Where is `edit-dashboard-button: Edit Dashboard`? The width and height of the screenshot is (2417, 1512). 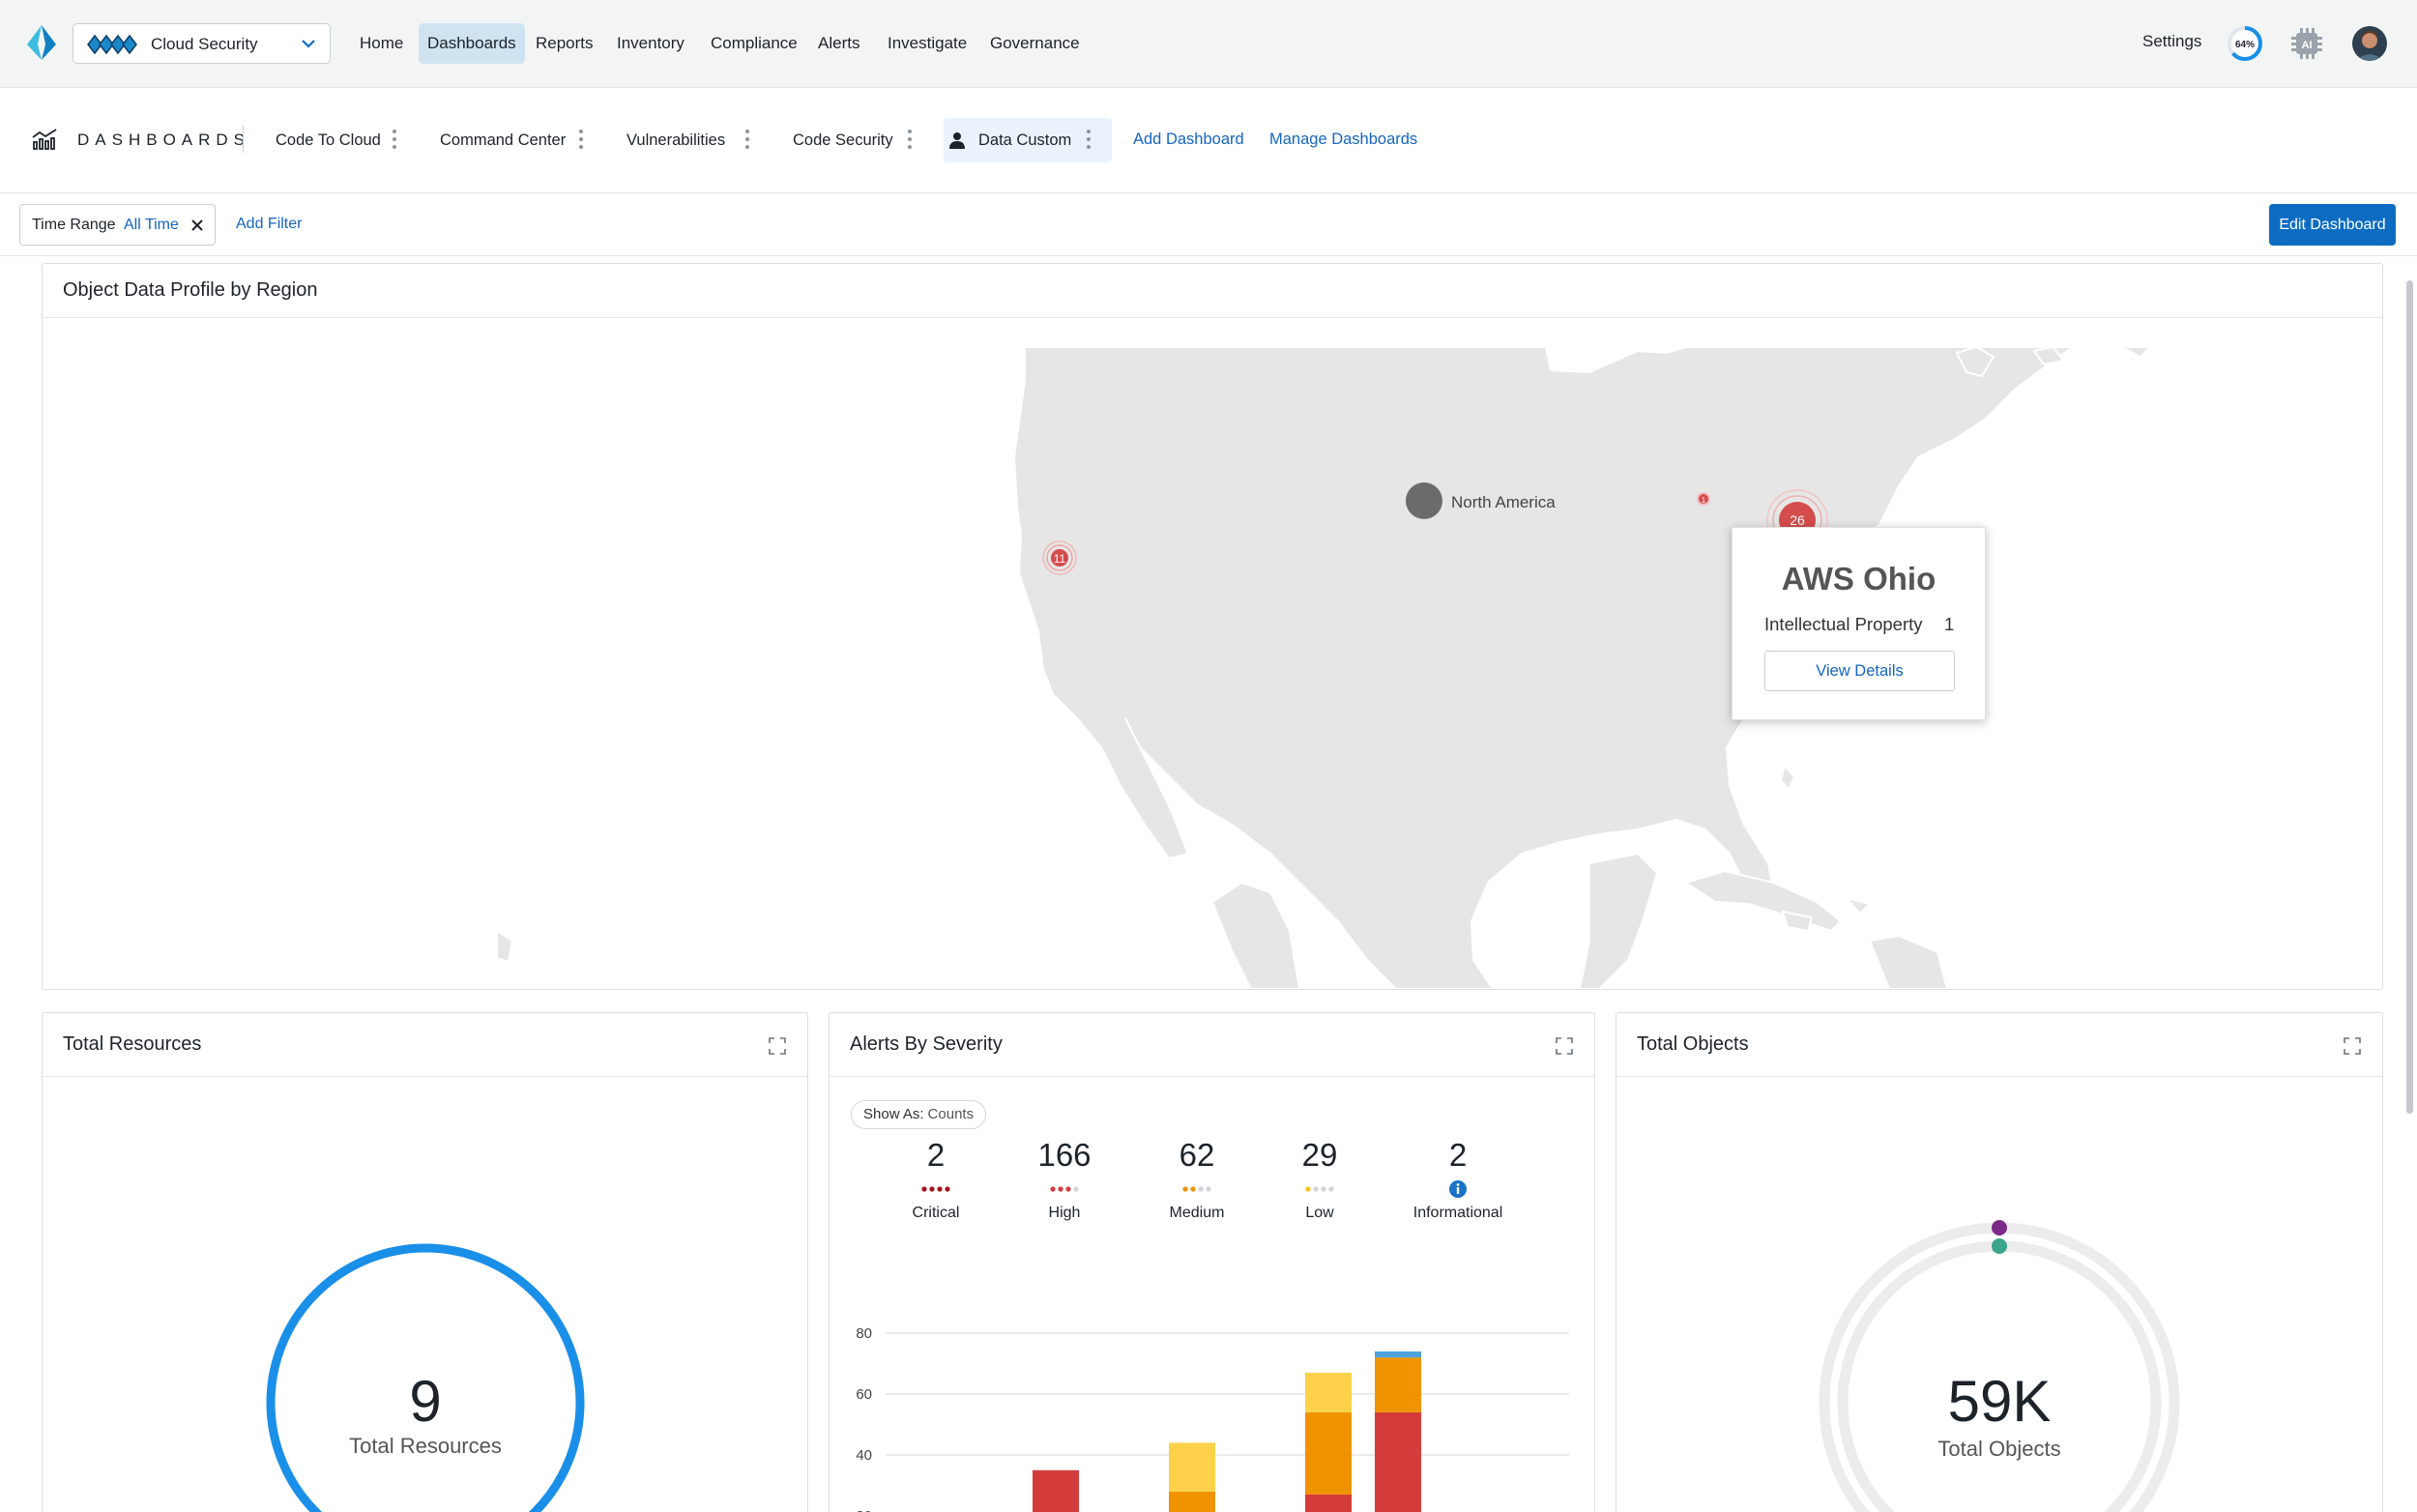 edit-dashboard-button: Edit Dashboard is located at coordinates (2332, 225).